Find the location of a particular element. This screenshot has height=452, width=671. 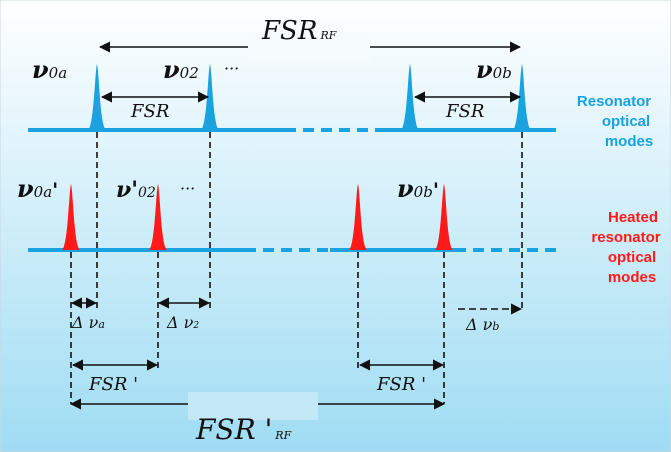

heated-peaks is located at coordinates (257, 217).